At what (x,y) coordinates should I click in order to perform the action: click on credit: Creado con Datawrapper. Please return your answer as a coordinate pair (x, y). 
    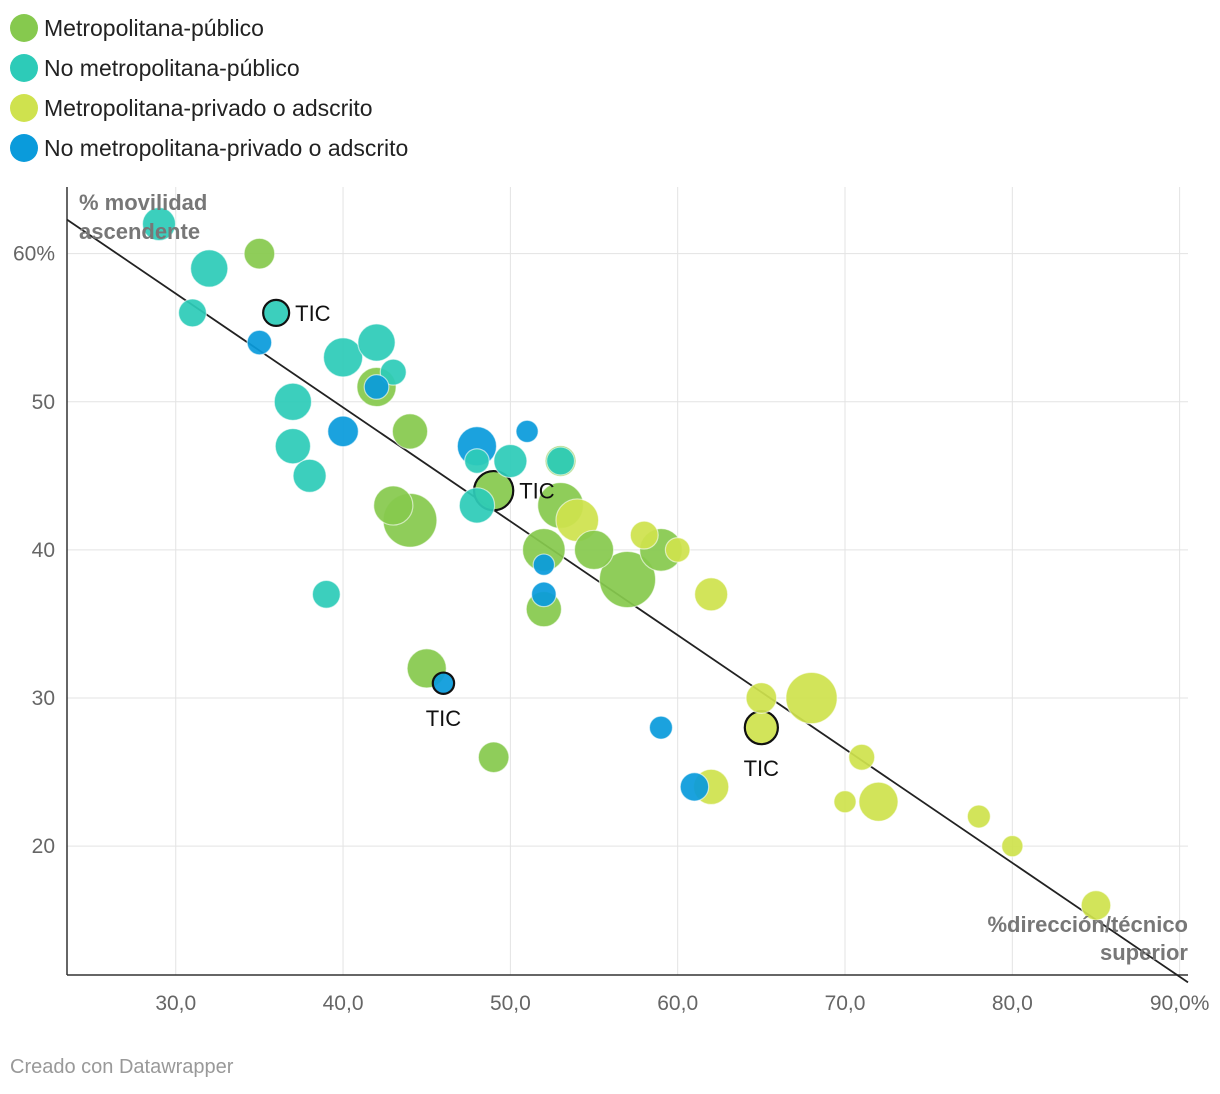
    Looking at the image, I should click on (122, 1067).